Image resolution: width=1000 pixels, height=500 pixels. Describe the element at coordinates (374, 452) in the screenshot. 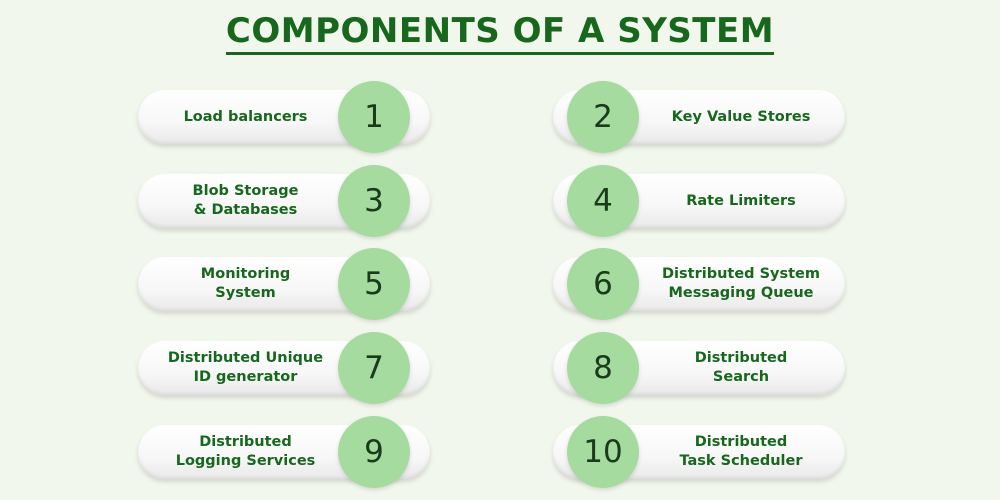

I see `component-number-badge-9: 9` at that location.